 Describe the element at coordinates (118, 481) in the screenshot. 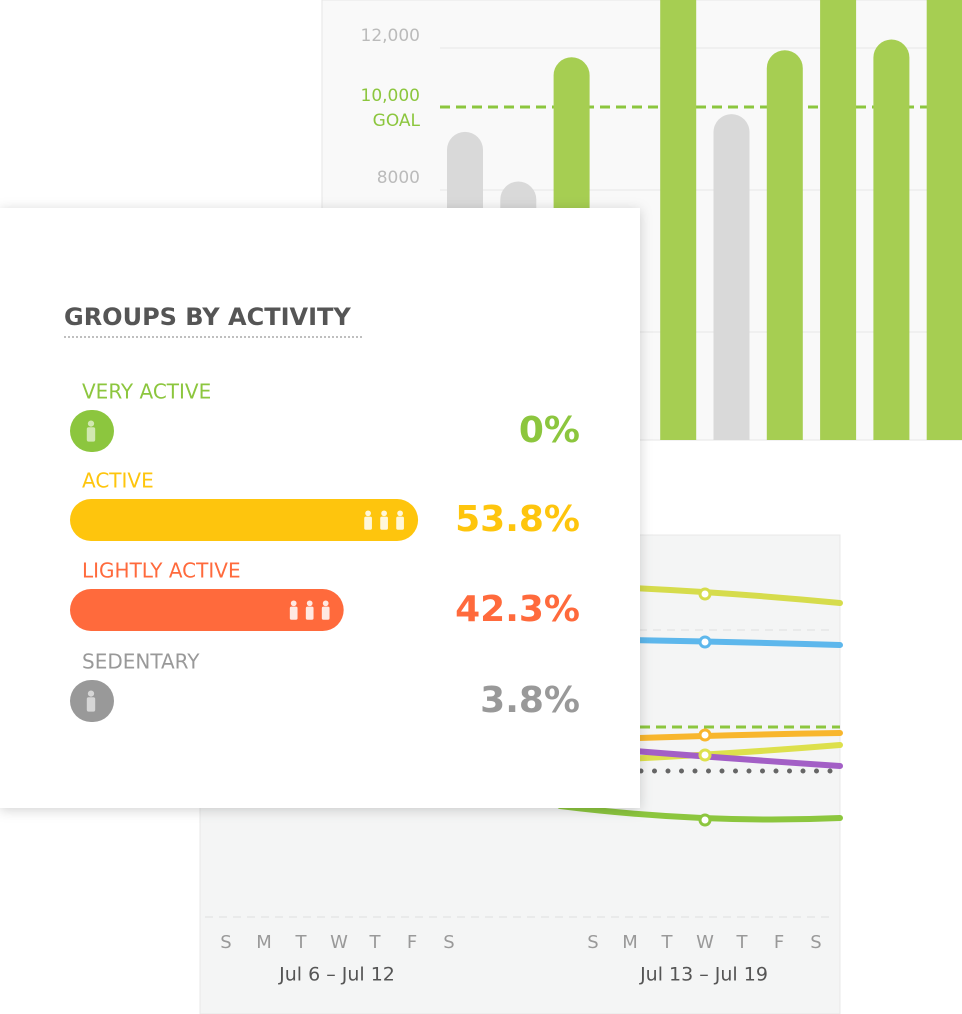

I see `group-name: ACTIVE` at that location.